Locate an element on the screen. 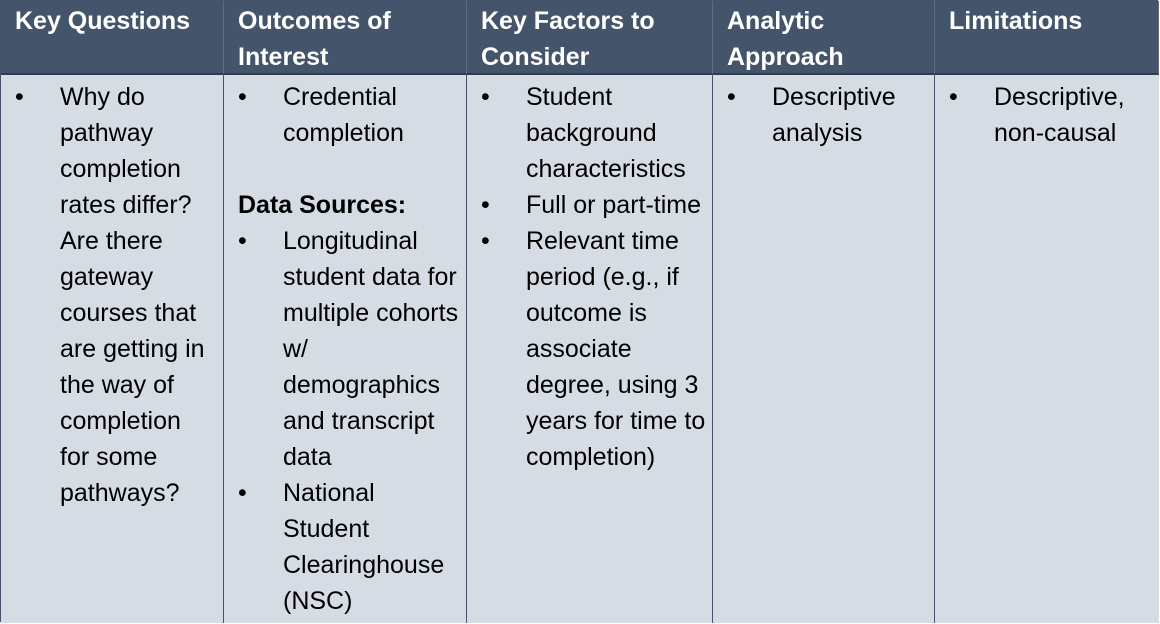 The width and height of the screenshot is (1160, 624). list-item: Student background characteristics is located at coordinates (593, 133).